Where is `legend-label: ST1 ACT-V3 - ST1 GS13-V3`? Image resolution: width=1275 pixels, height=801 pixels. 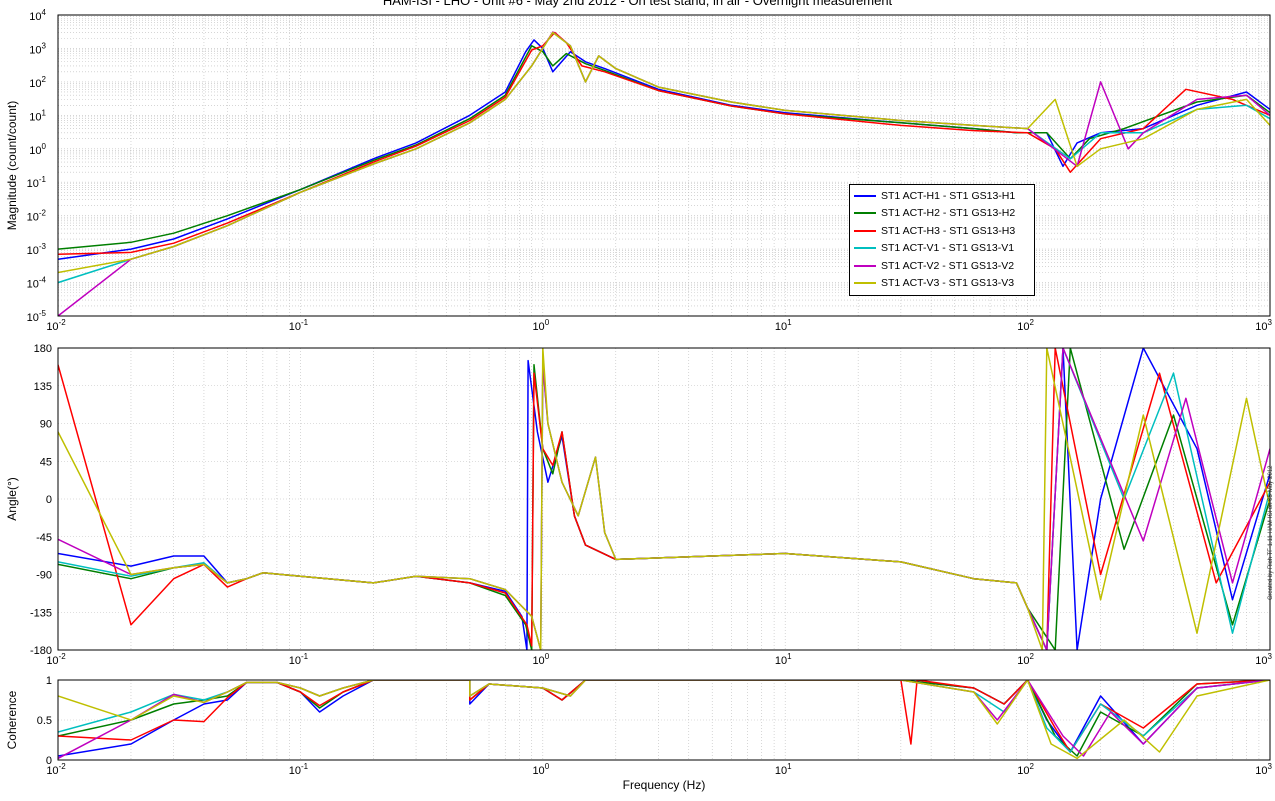 legend-label: ST1 ACT-V3 - ST1 GS13-V3 is located at coordinates (948, 283).